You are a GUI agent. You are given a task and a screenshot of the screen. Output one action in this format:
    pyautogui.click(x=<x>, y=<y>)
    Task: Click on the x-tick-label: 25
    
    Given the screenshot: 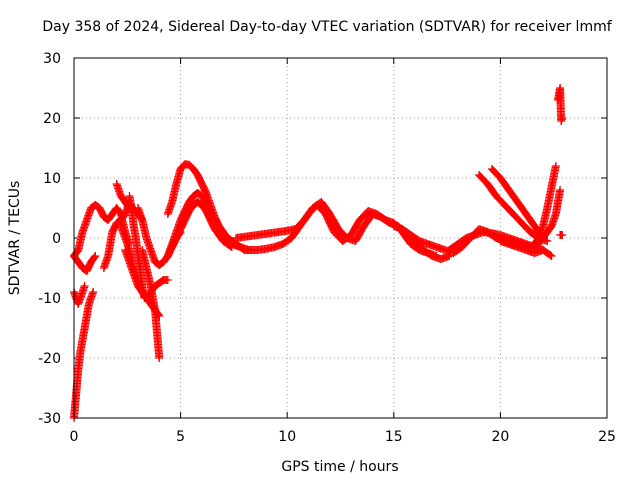 What is the action you would take?
    pyautogui.click(x=607, y=437)
    